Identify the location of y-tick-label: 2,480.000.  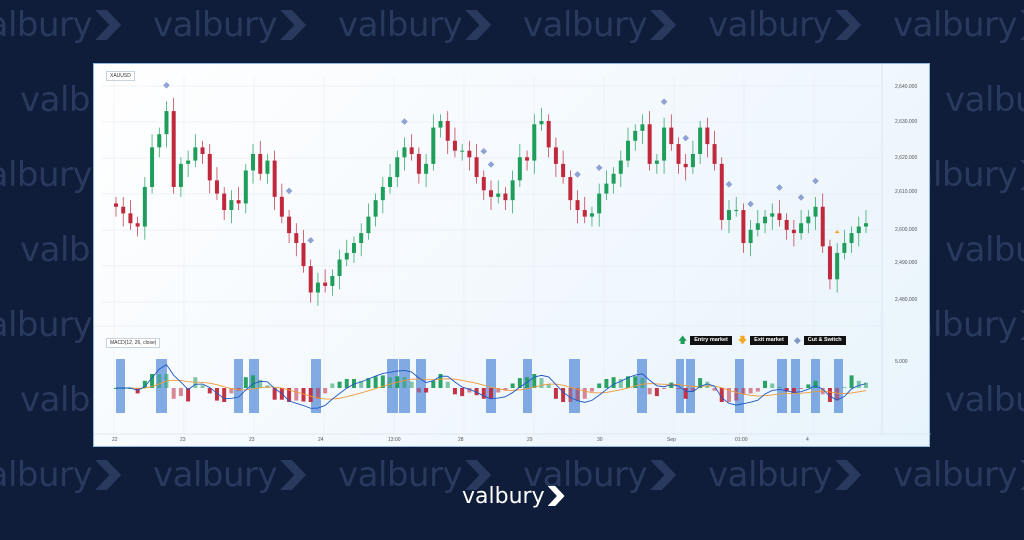
(906, 300).